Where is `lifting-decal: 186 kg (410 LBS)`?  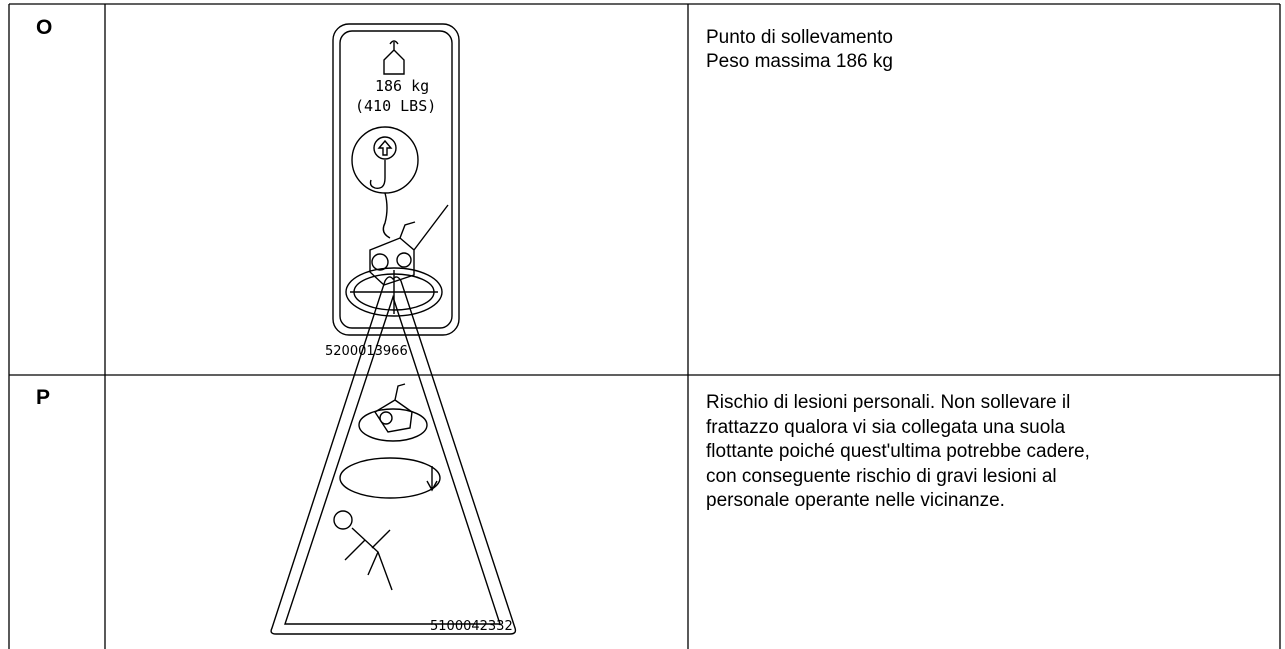
lifting-decal: 186 kg (410 LBS) is located at coordinates (396, 179).